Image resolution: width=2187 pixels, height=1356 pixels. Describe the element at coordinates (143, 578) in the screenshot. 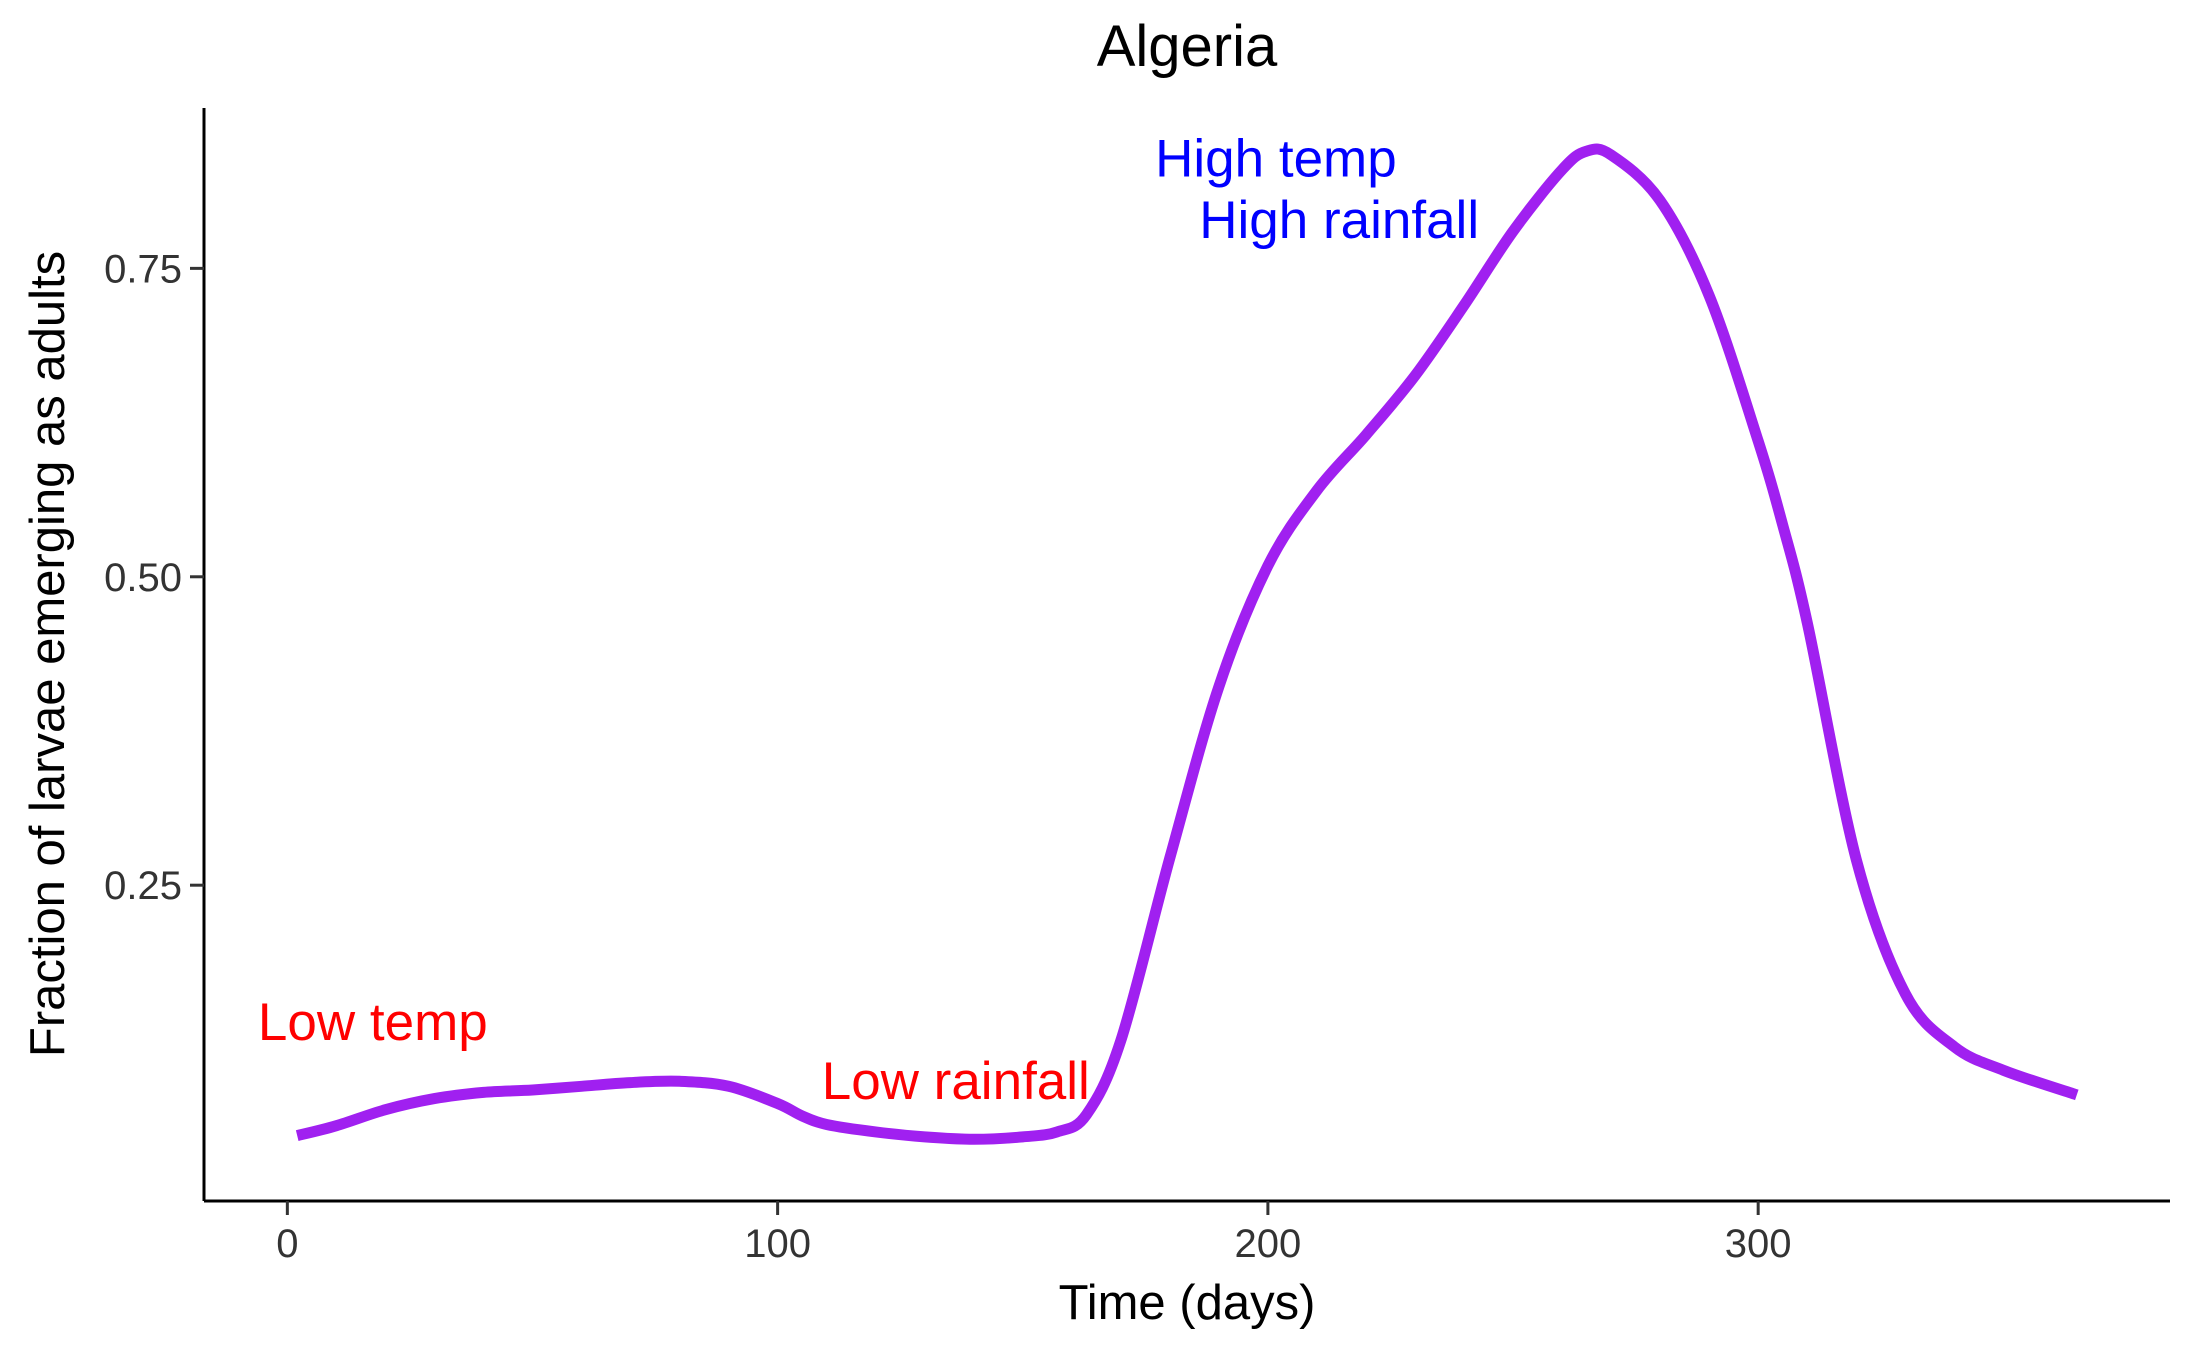

I see `y-tick-label: 0.50` at that location.